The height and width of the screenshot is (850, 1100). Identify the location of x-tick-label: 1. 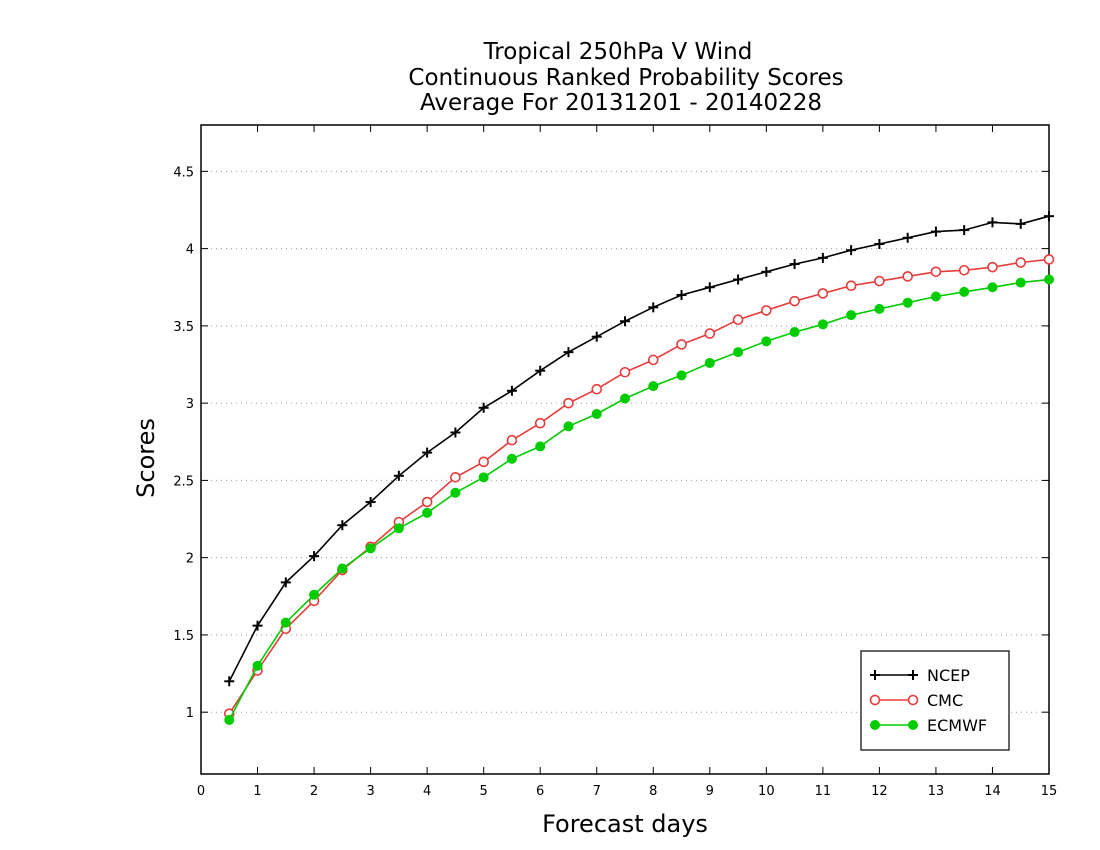
(257, 791).